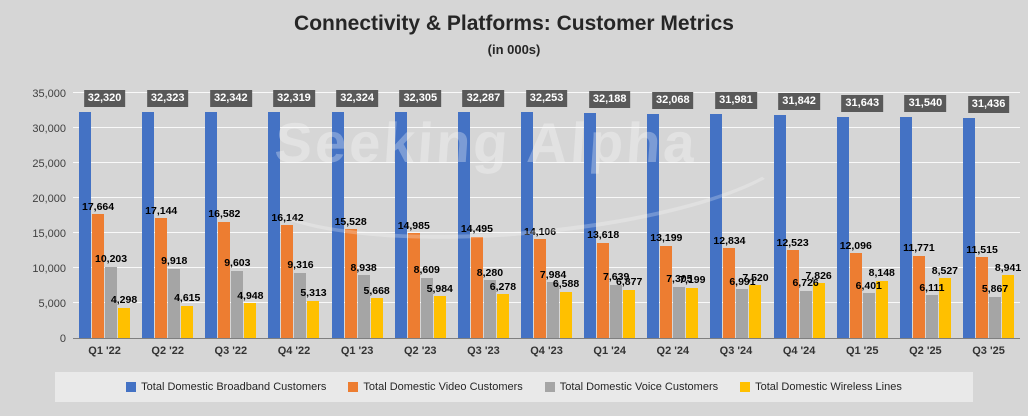 This screenshot has width=1028, height=416. I want to click on legend-label-broadband: Total Domestic Broadband Customers, so click(234, 387).